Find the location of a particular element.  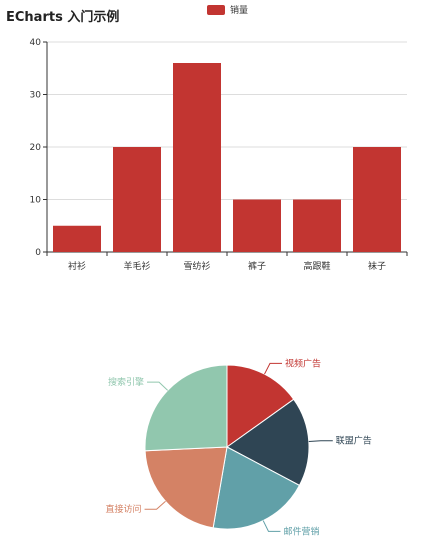

y-tick-label: 40 is located at coordinates (36, 43).